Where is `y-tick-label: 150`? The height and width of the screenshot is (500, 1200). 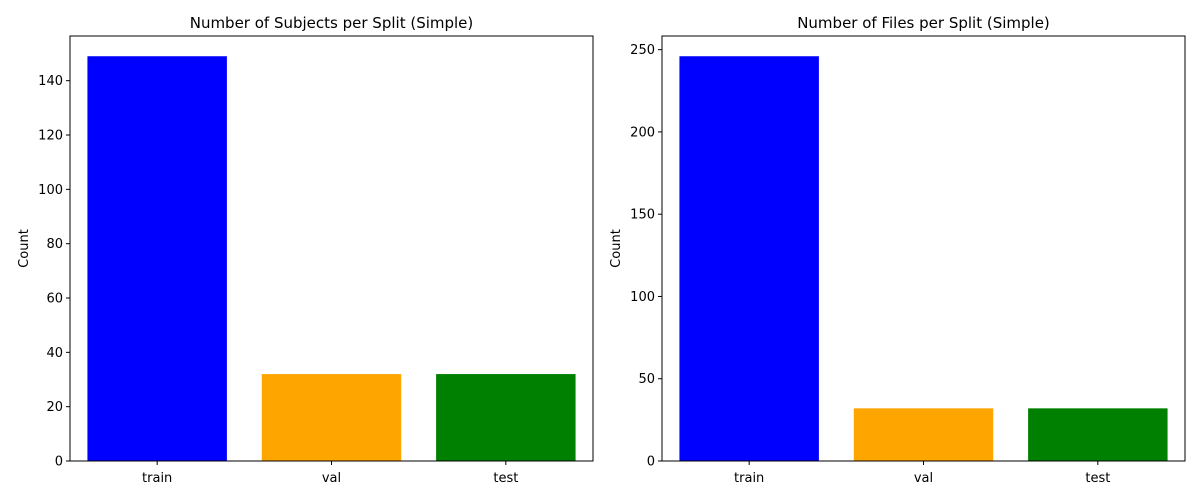 y-tick-label: 150 is located at coordinates (642, 215).